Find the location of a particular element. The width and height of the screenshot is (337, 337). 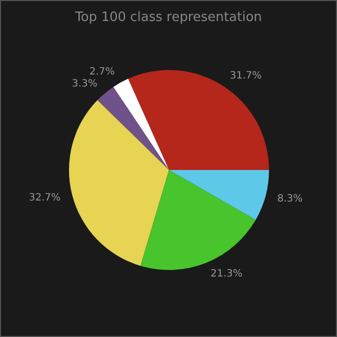

data-label: 21.3% is located at coordinates (226, 274).